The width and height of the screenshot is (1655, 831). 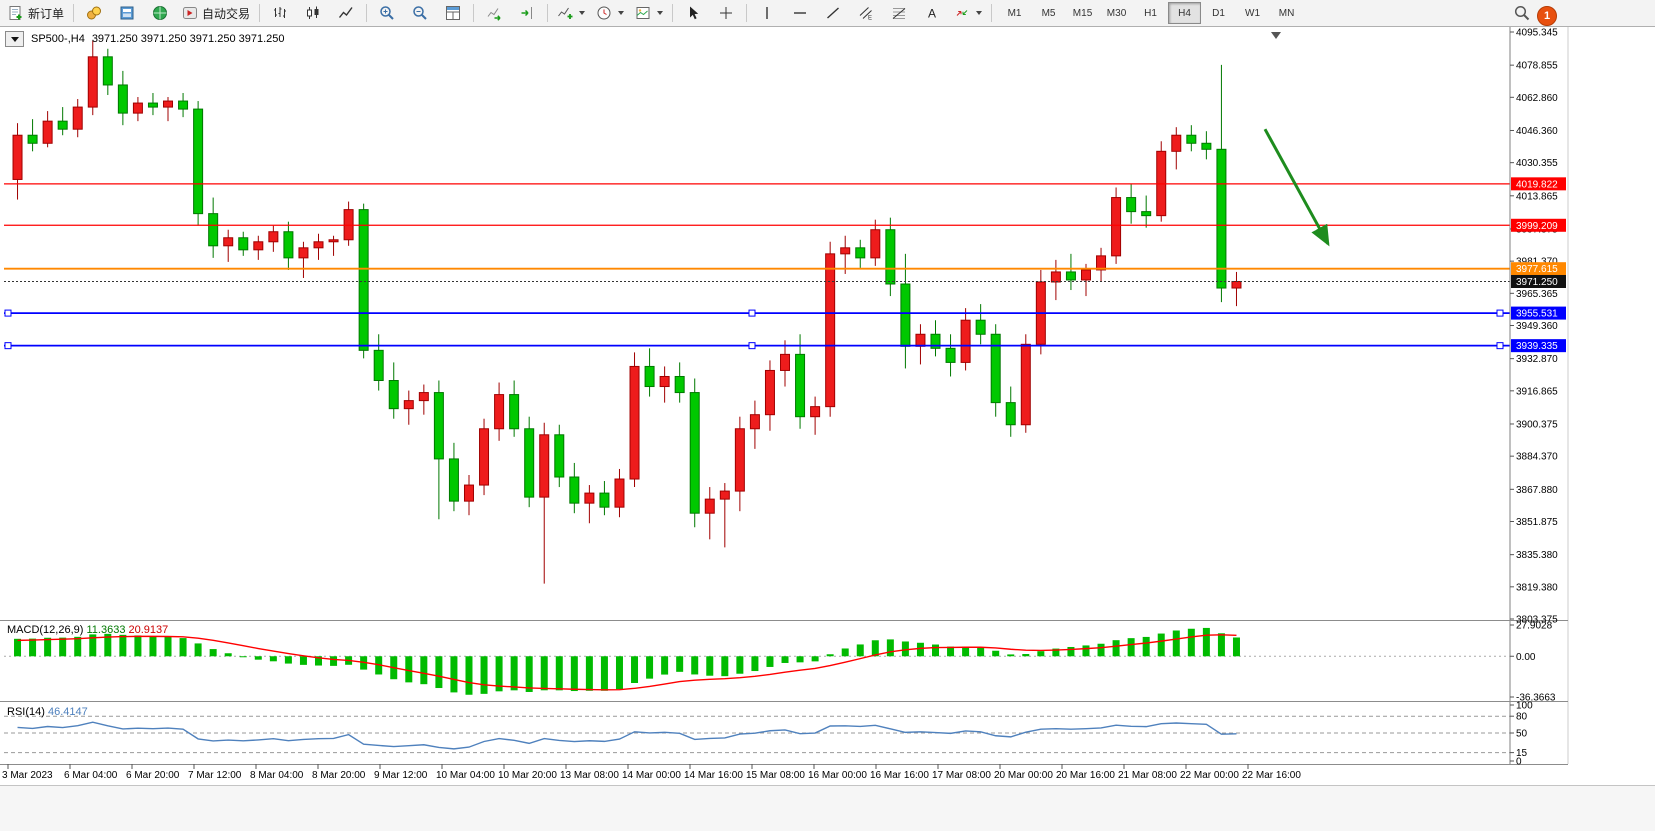 I want to click on vertical-line-icon, so click(x=767, y=13).